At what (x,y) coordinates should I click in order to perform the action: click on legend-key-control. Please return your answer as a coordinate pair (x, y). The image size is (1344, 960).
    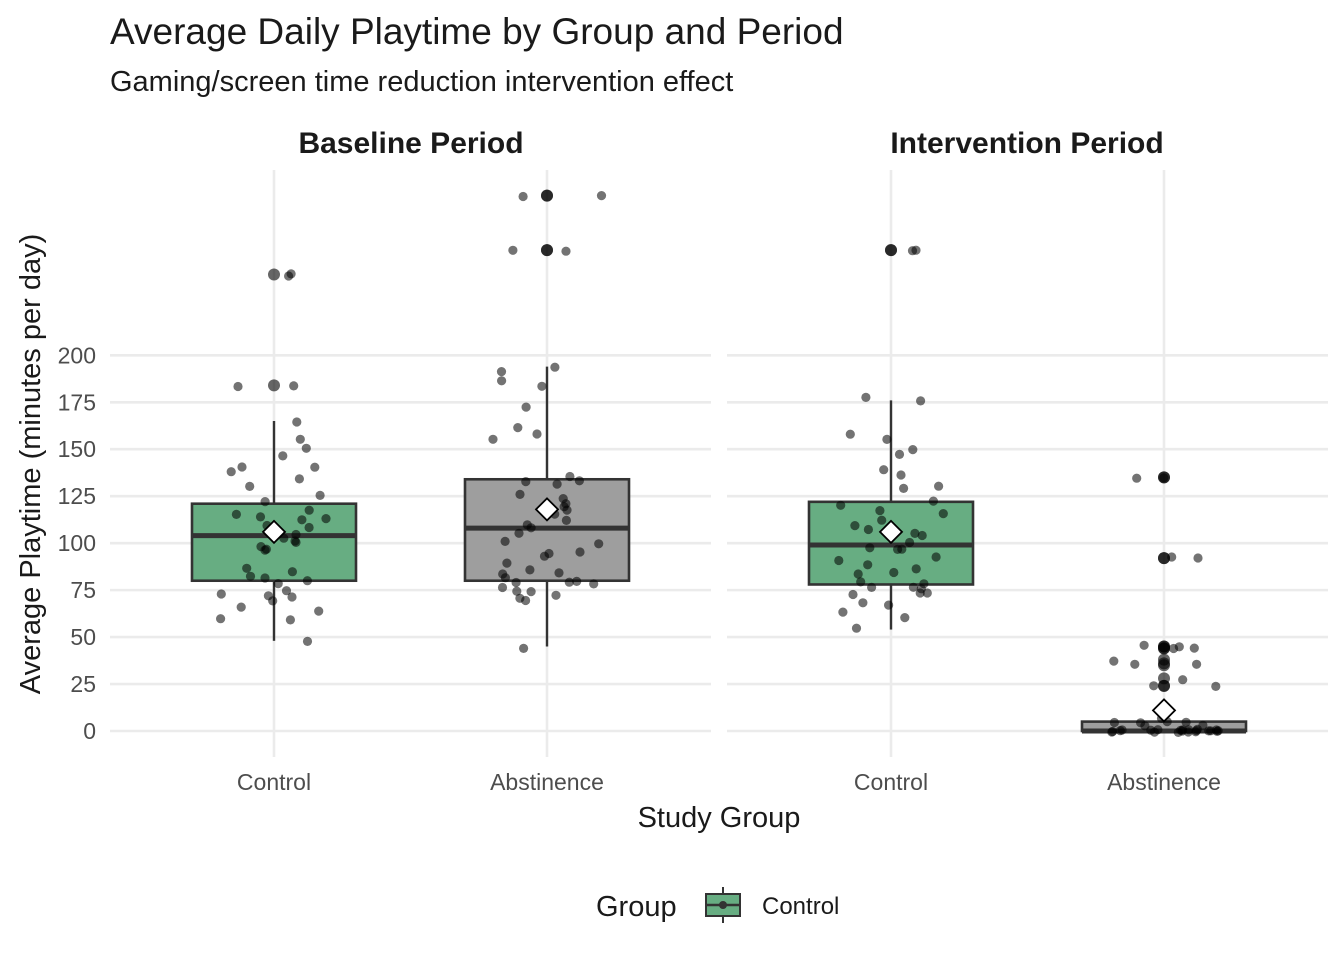
    Looking at the image, I should click on (723, 905).